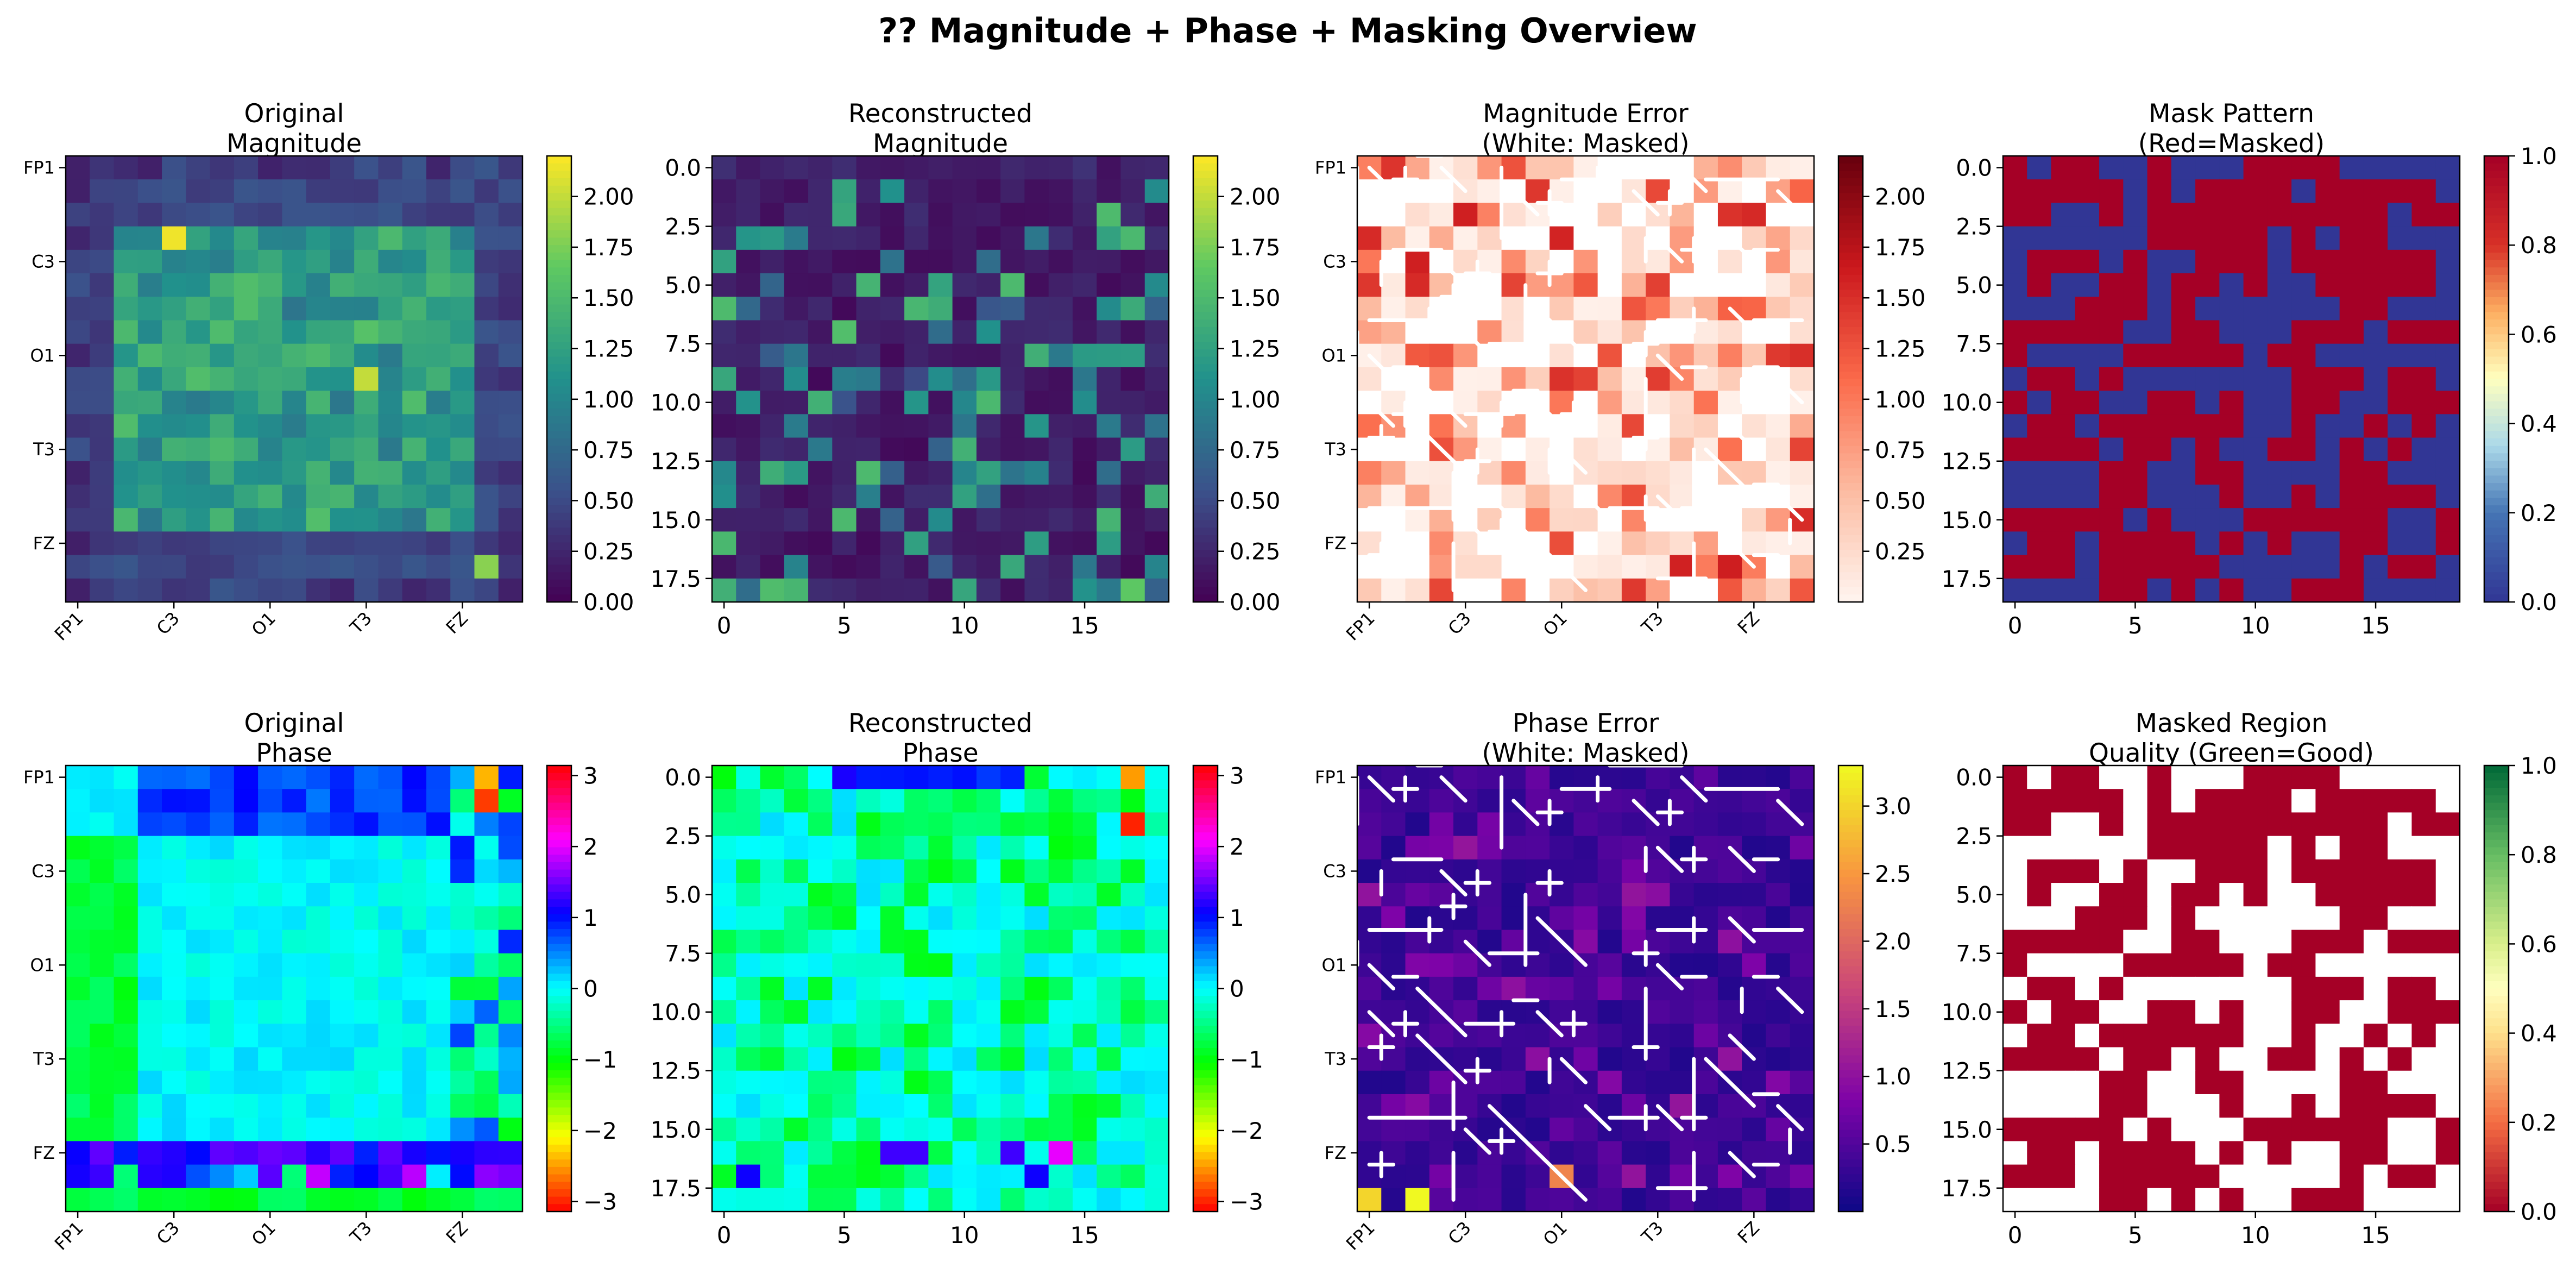 This screenshot has width=2576, height=1280. I want to click on y-tick-label: T3, so click(1335, 449).